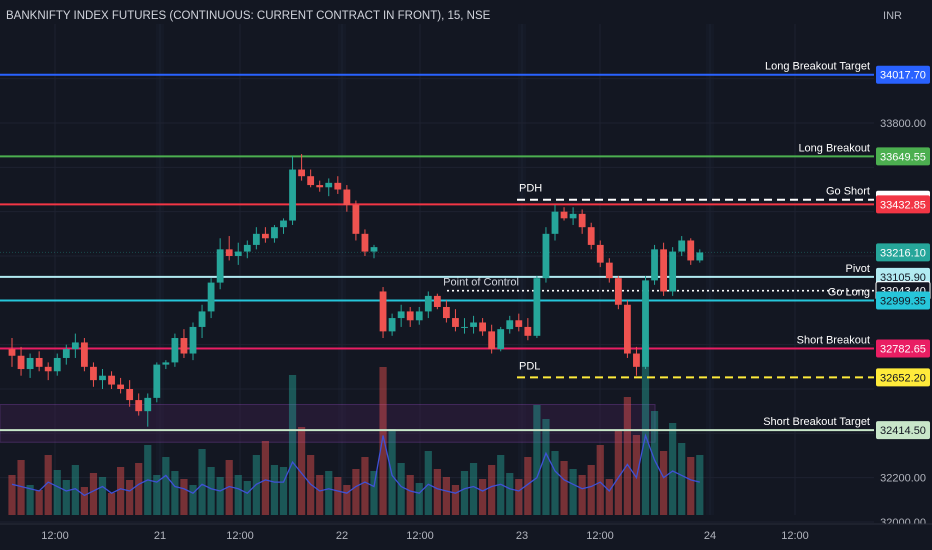 The image size is (932, 550). What do you see at coordinates (522, 536) in the screenshot?
I see `x-tick-label: 23` at bounding box center [522, 536].